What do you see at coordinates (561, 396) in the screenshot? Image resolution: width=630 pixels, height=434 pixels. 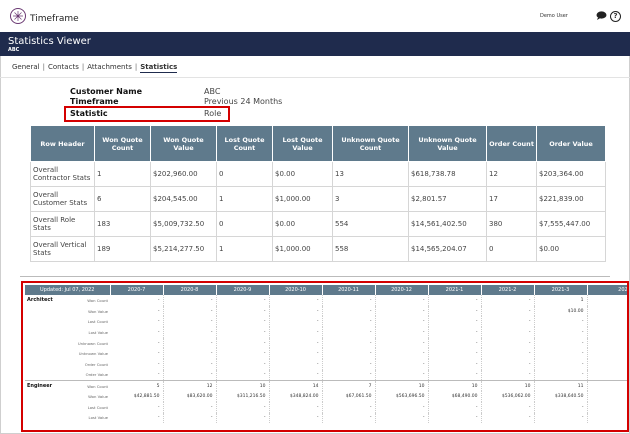 I see `grid-cell: $338,640.50` at bounding box center [561, 396].